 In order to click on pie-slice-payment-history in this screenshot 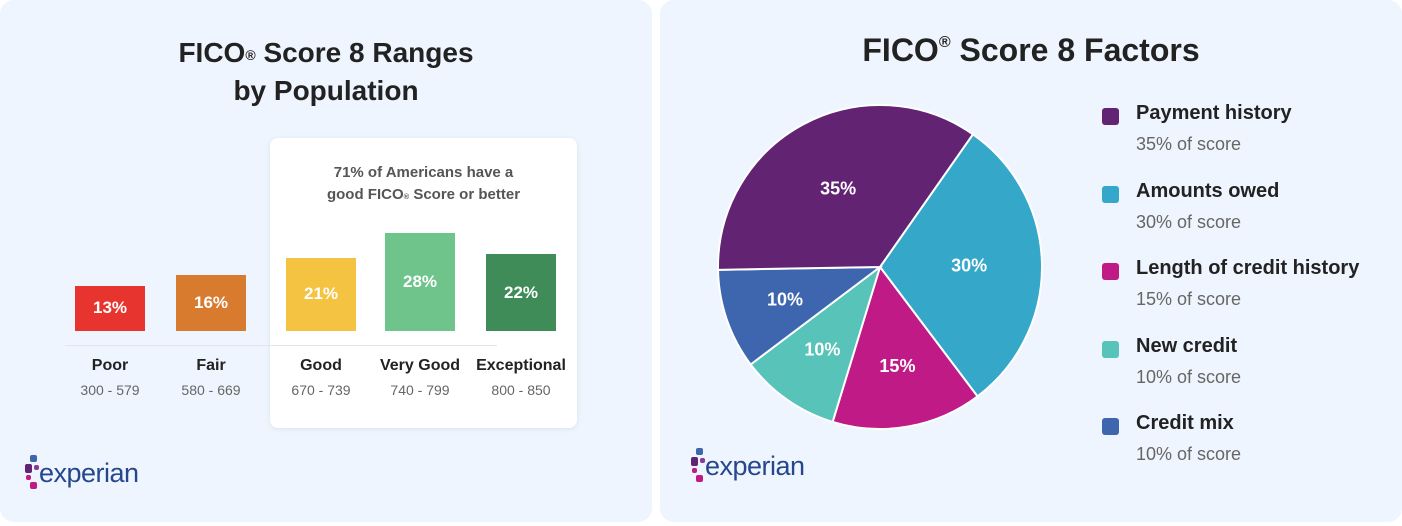, I will do `click(846, 187)`.